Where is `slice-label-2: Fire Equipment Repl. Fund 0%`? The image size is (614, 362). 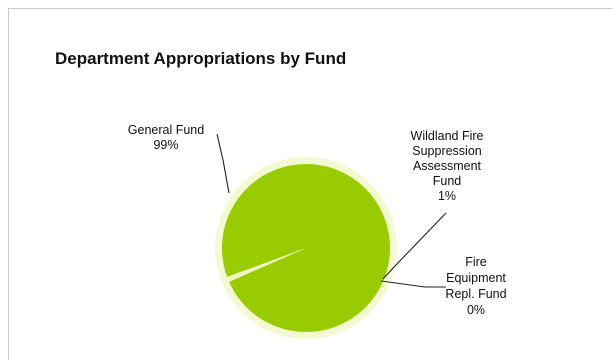
slice-label-2: Fire Equipment Repl. Fund 0% is located at coordinates (475, 286).